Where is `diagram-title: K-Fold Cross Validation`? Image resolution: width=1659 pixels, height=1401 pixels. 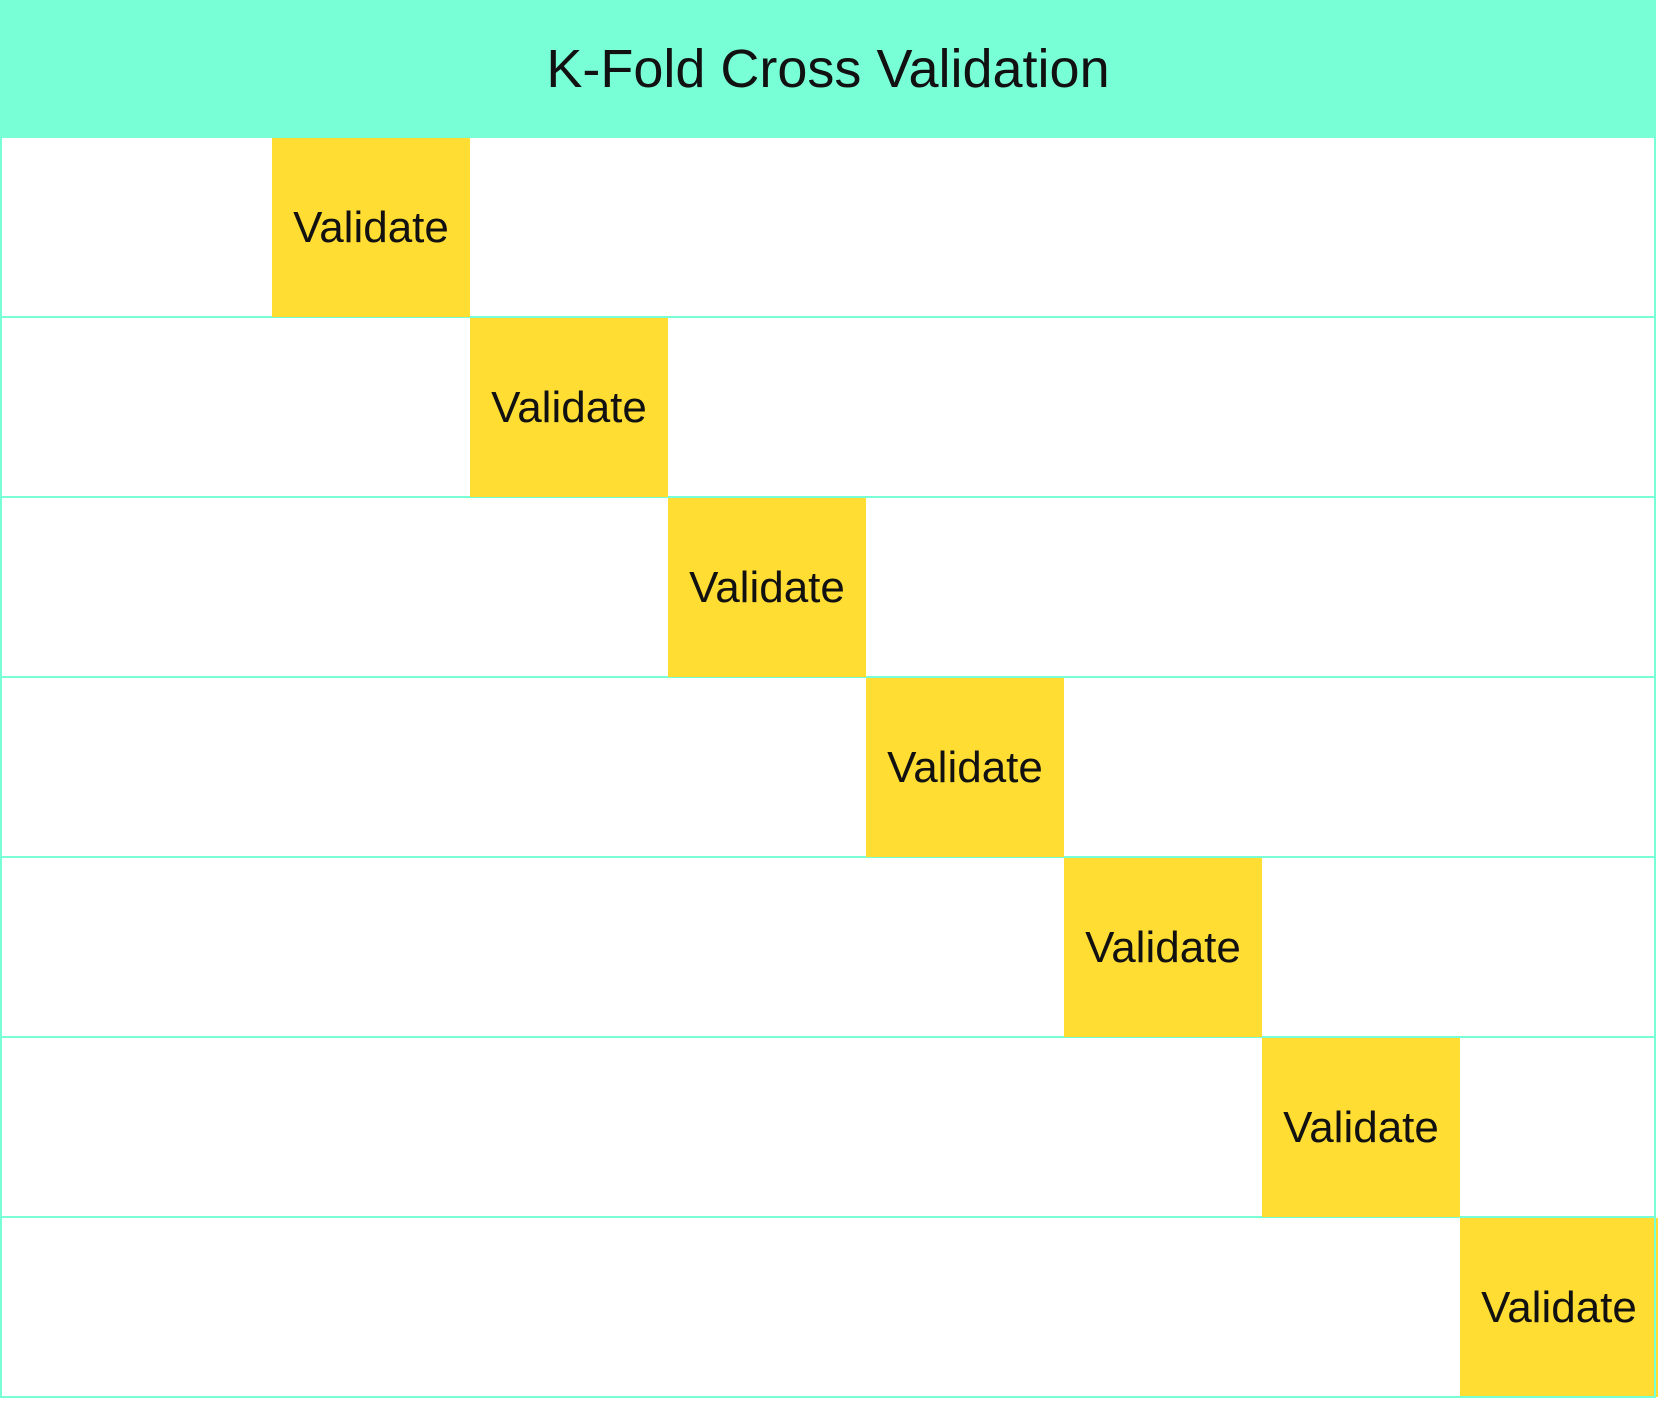 diagram-title: K-Fold Cross Validation is located at coordinates (828, 69).